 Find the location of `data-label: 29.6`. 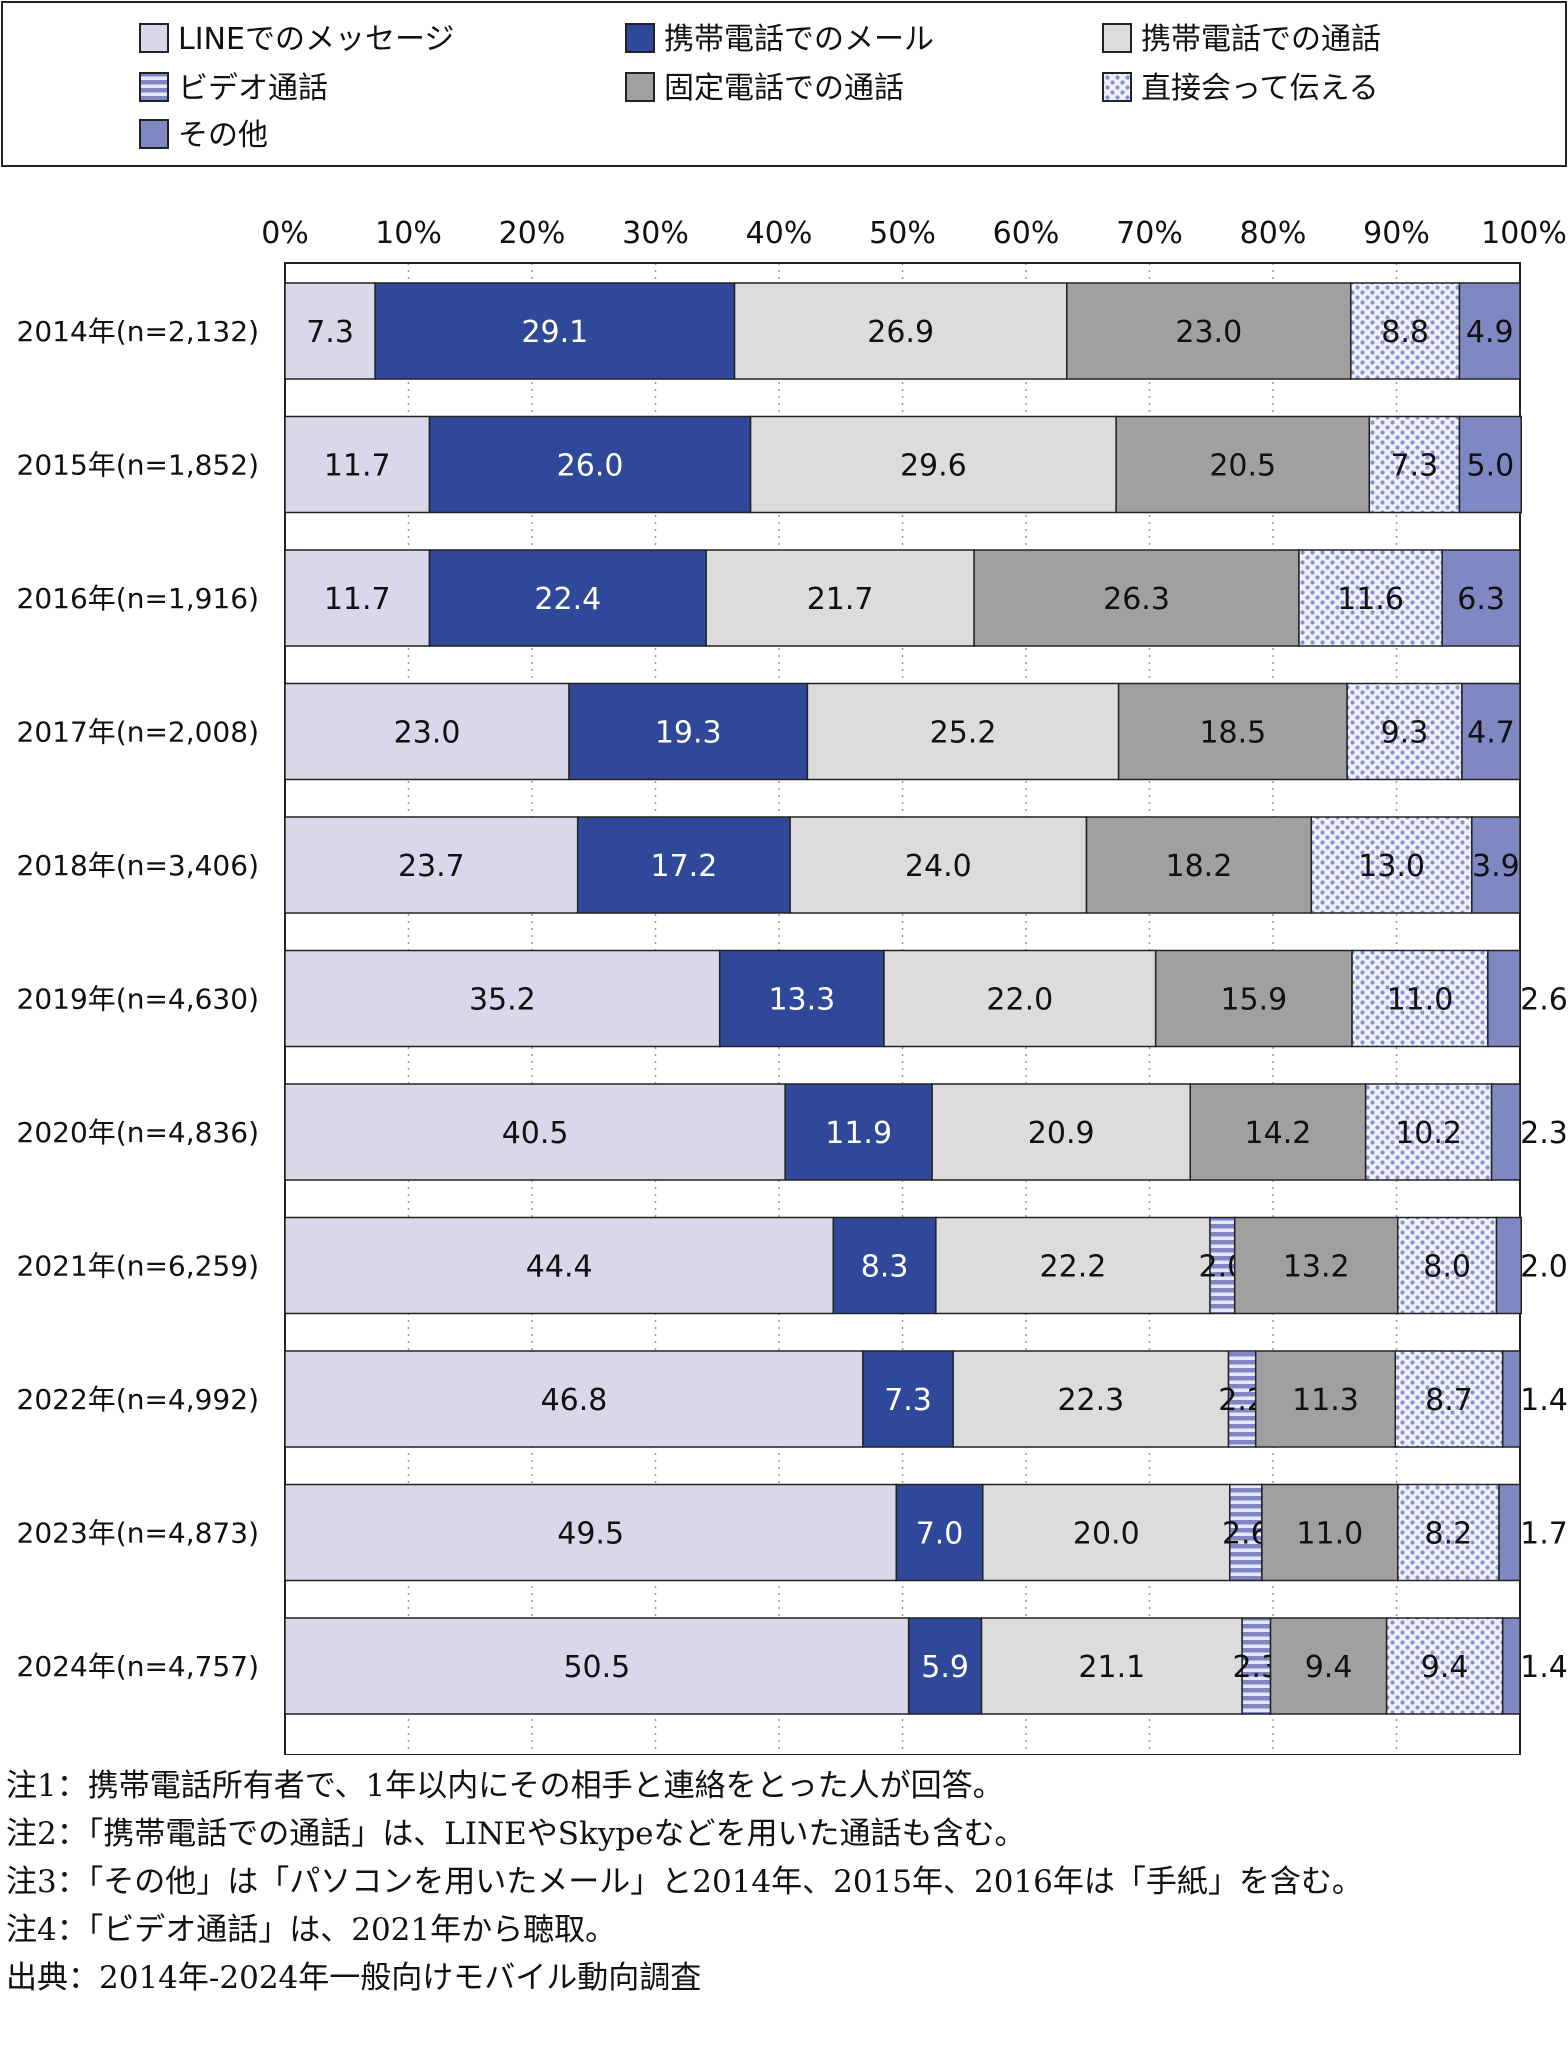

data-label: 29.6 is located at coordinates (933, 466).